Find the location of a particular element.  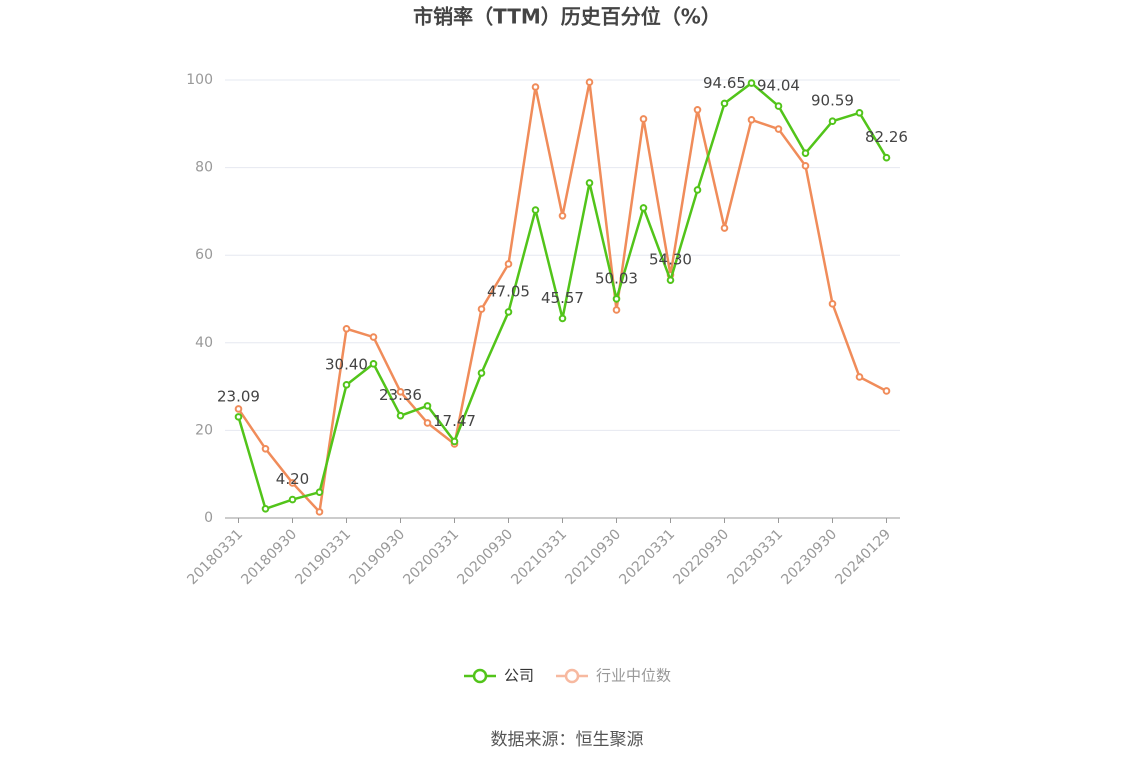

data-label: 94.65 is located at coordinates (724, 83).